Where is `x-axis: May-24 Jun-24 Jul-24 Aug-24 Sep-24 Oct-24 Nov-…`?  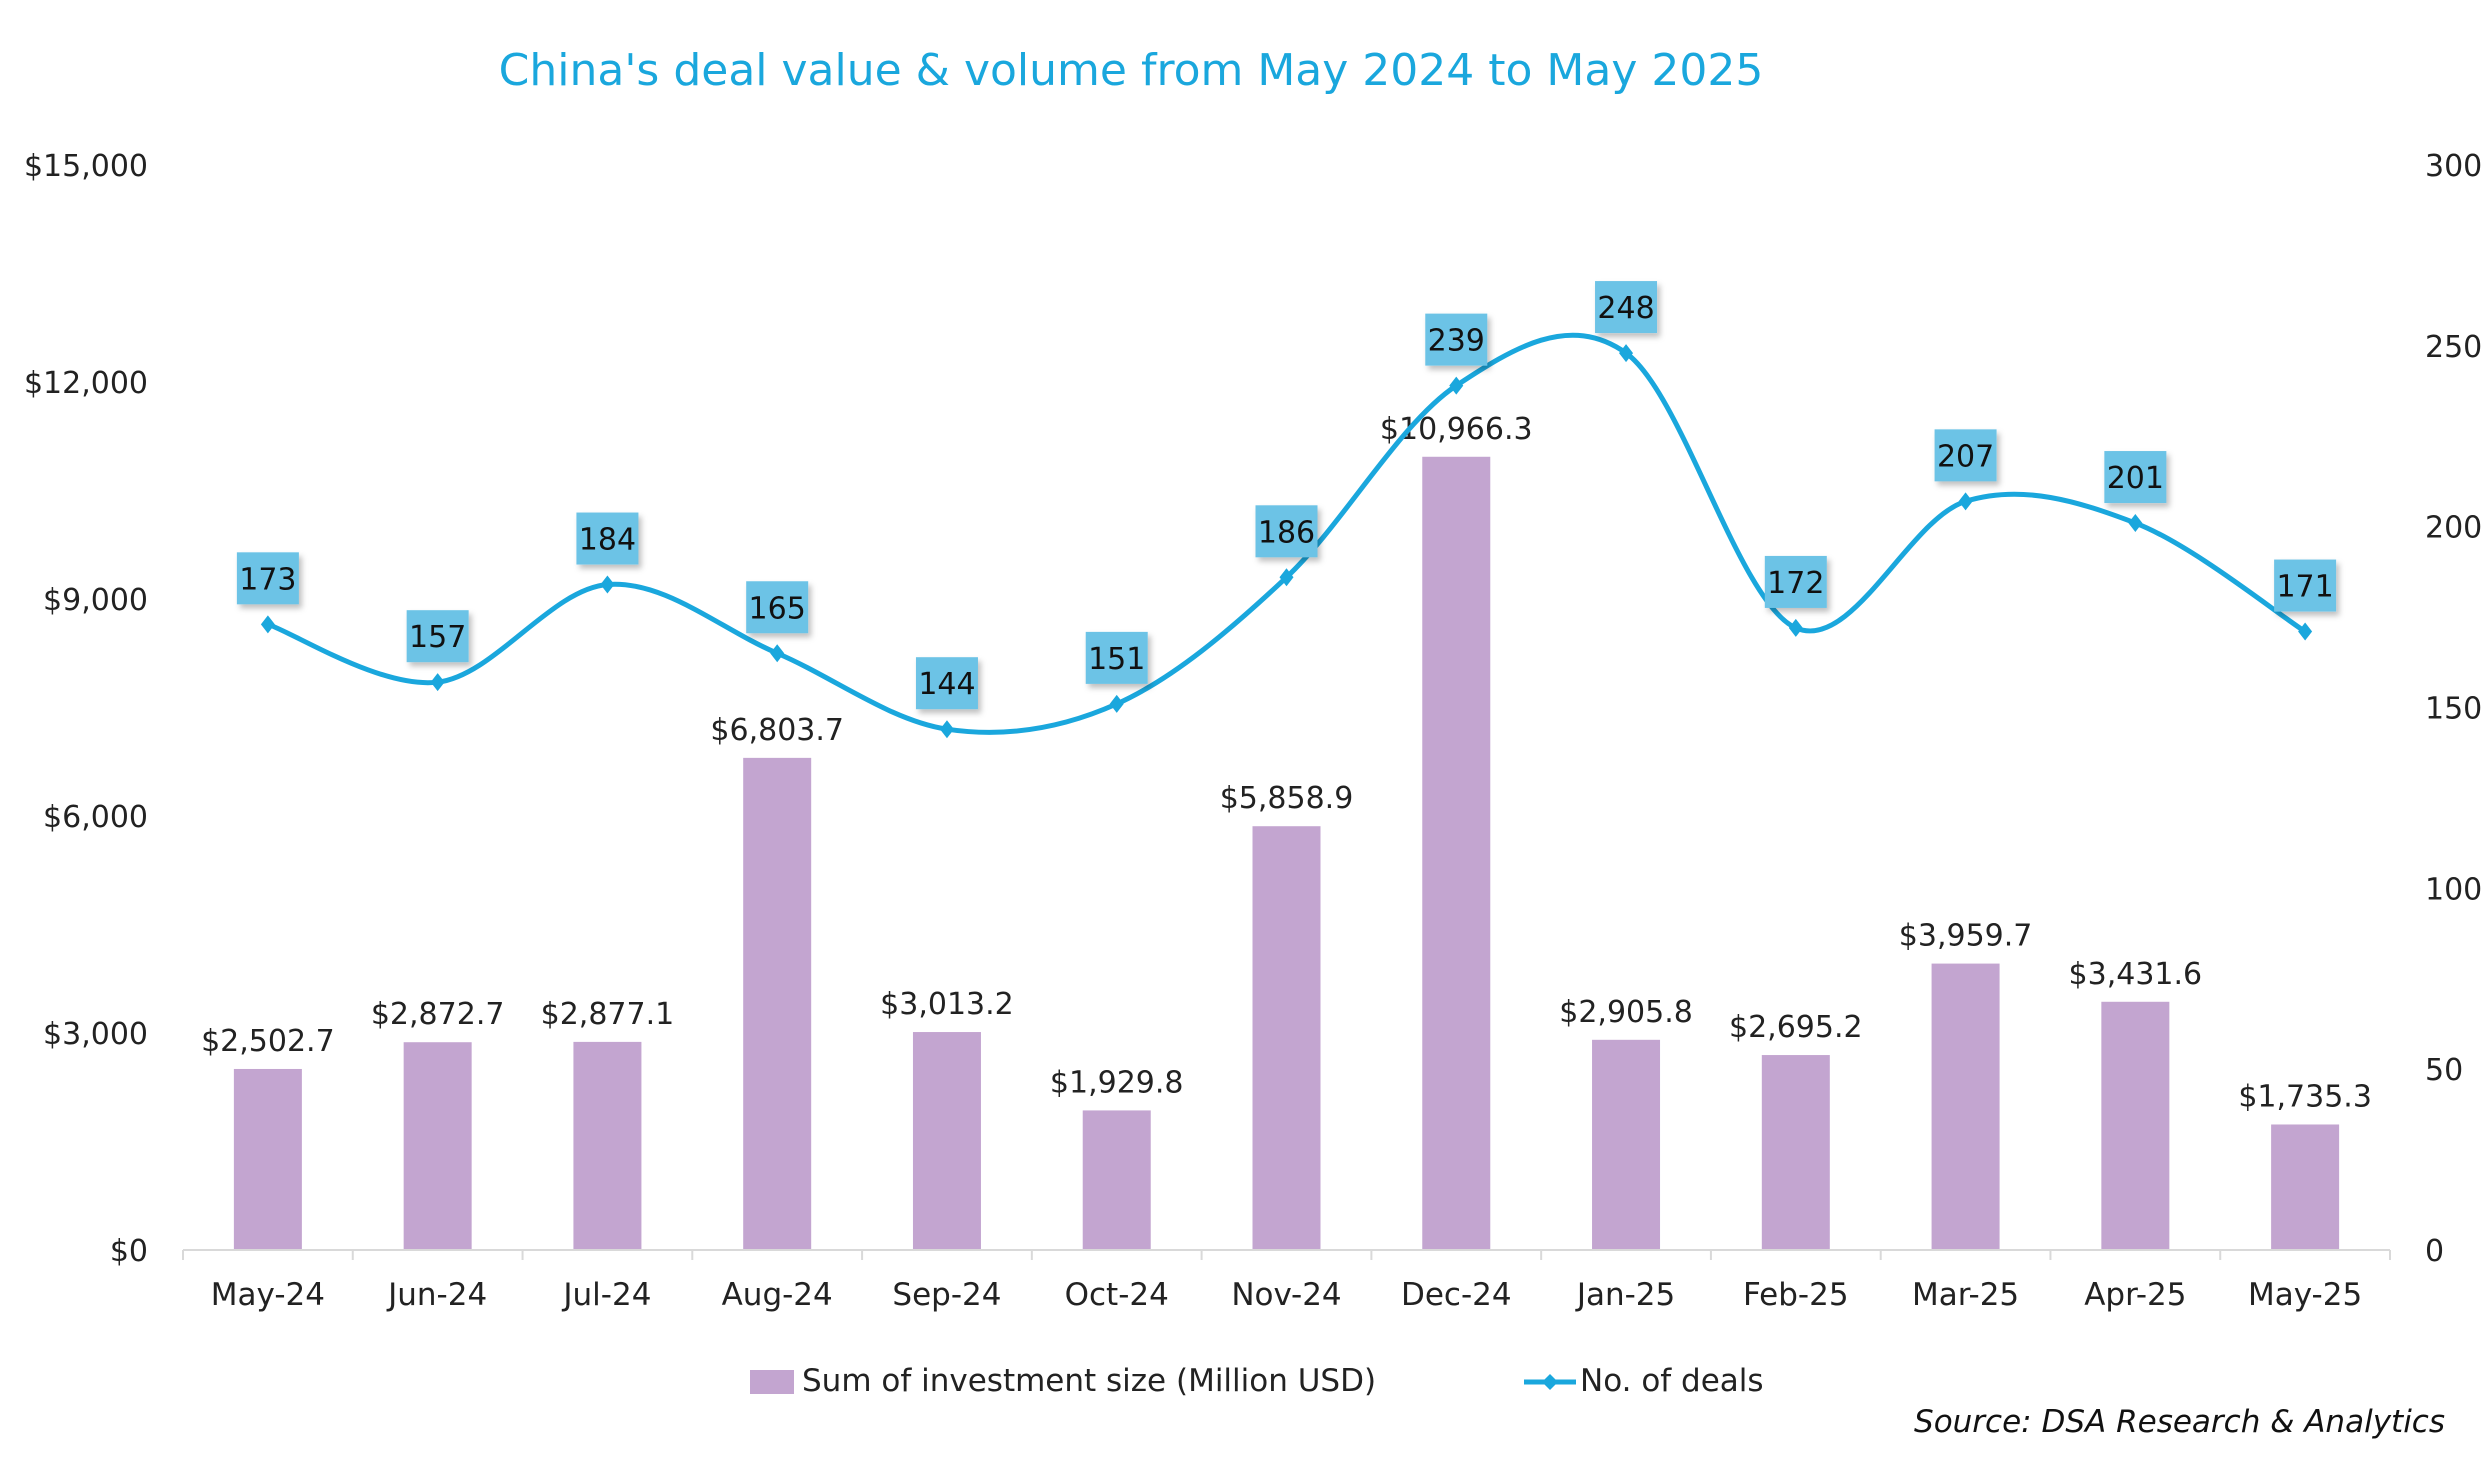
x-axis: May-24 Jun-24 Jul-24 Aug-24 Sep-24 Oct-24 Nov-… is located at coordinates (1286, 1281).